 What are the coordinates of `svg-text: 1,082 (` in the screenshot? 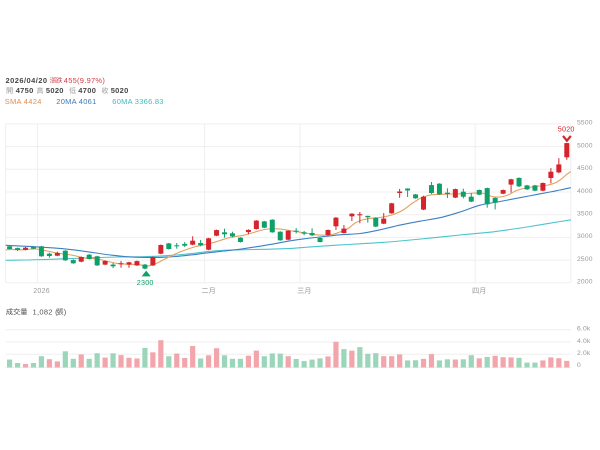 It's located at (46, 311).